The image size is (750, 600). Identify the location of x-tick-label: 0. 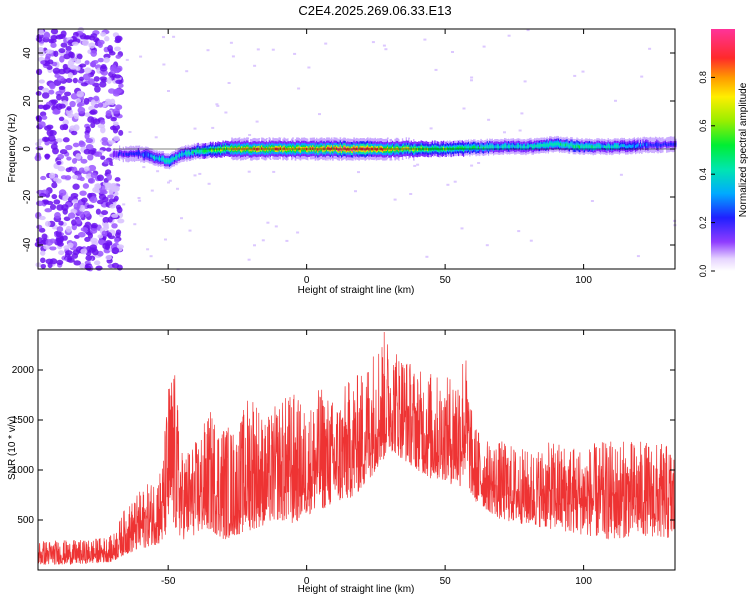
(307, 581).